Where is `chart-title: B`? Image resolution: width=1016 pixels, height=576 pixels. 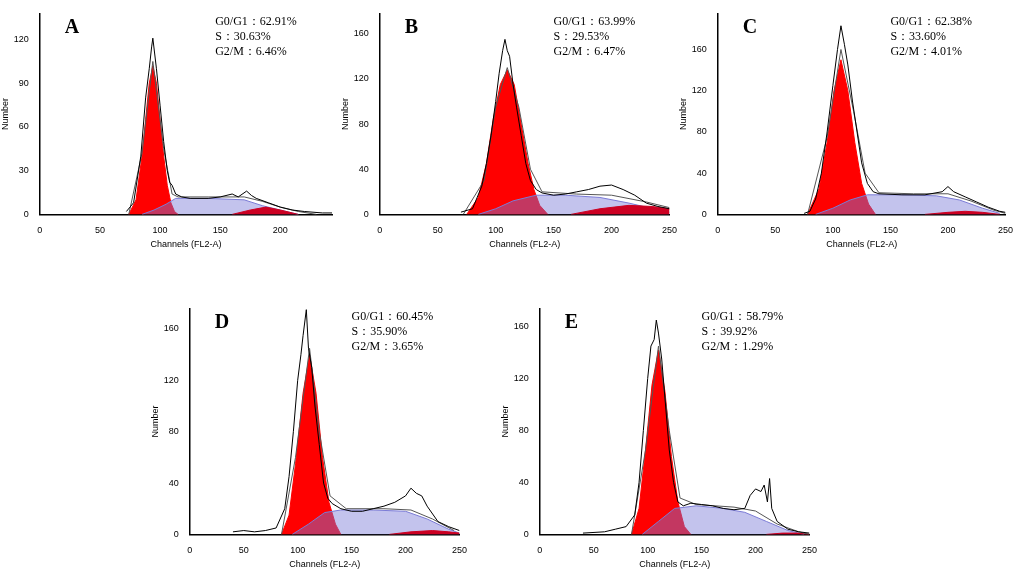
chart-title: B is located at coordinates (411, 25).